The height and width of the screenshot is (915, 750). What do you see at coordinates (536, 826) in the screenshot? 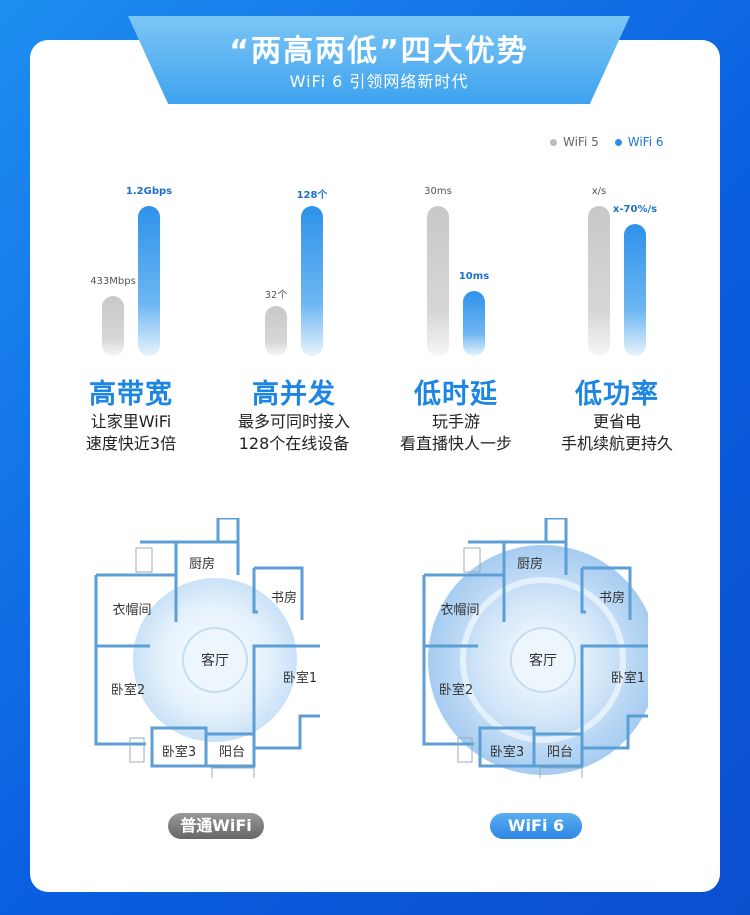
I see `label-wifi6: WiFi 6` at bounding box center [536, 826].